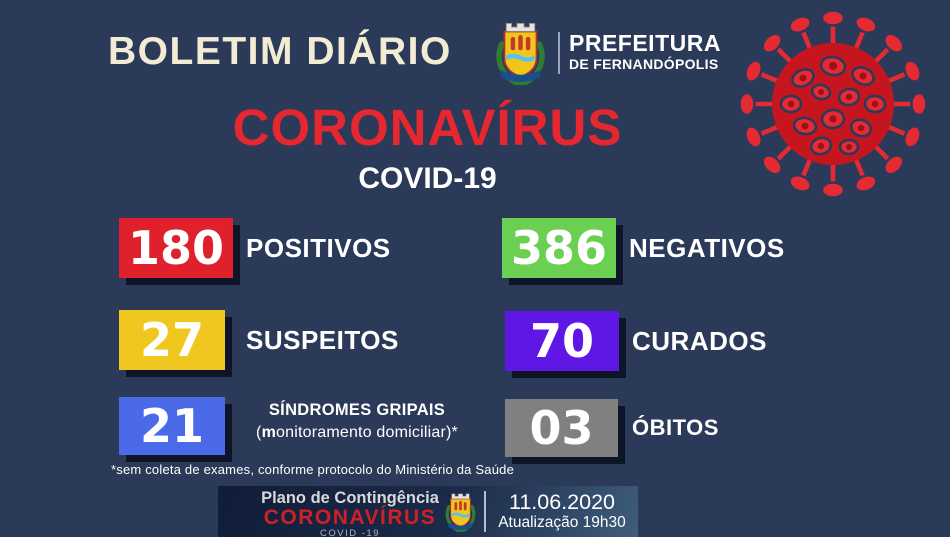  I want to click on update-info: 11.06.2020 Atualização 19h30, so click(562, 511).